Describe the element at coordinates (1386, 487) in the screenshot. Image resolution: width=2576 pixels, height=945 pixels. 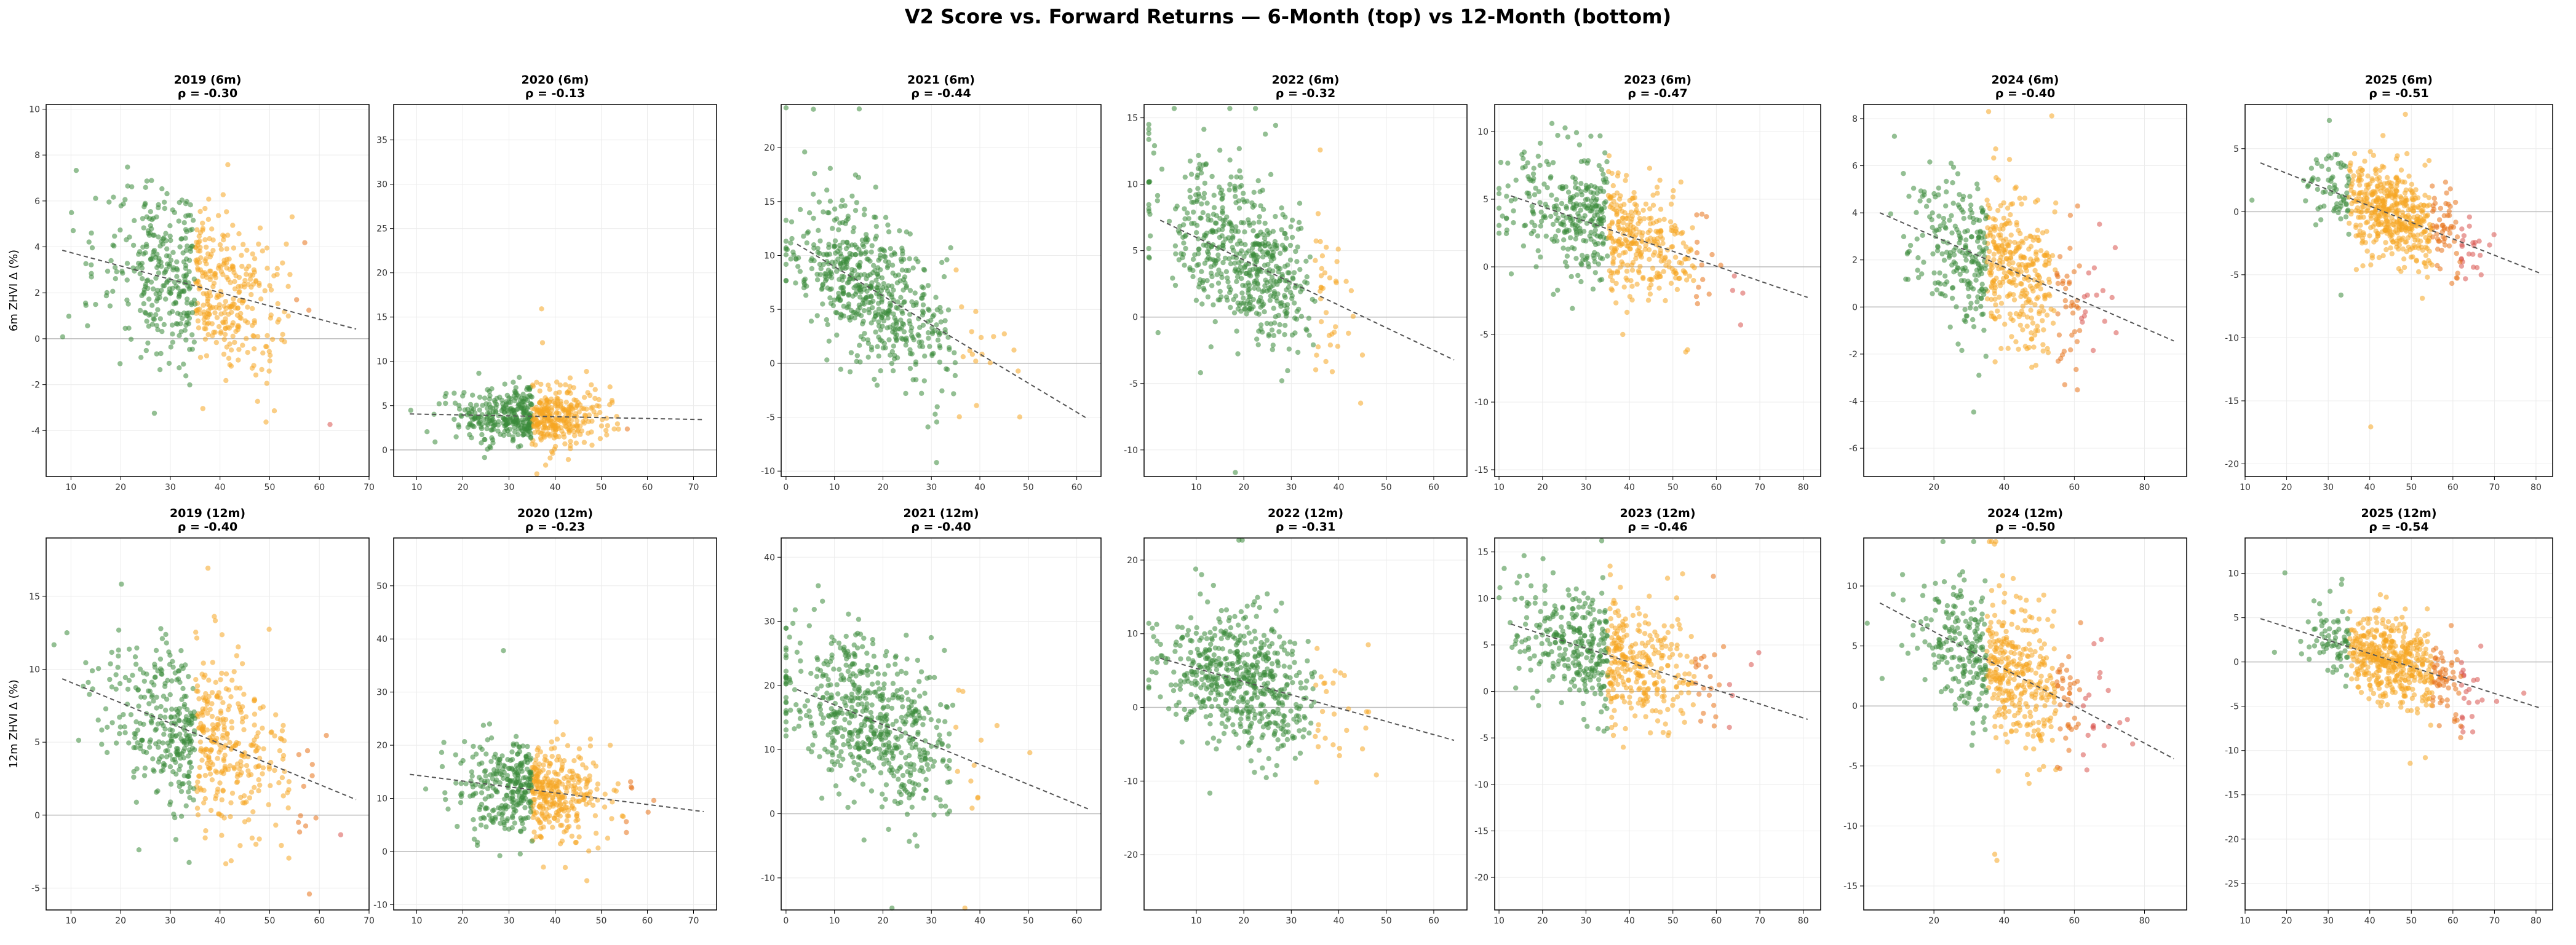
I see `x-tick-label: 50` at that location.